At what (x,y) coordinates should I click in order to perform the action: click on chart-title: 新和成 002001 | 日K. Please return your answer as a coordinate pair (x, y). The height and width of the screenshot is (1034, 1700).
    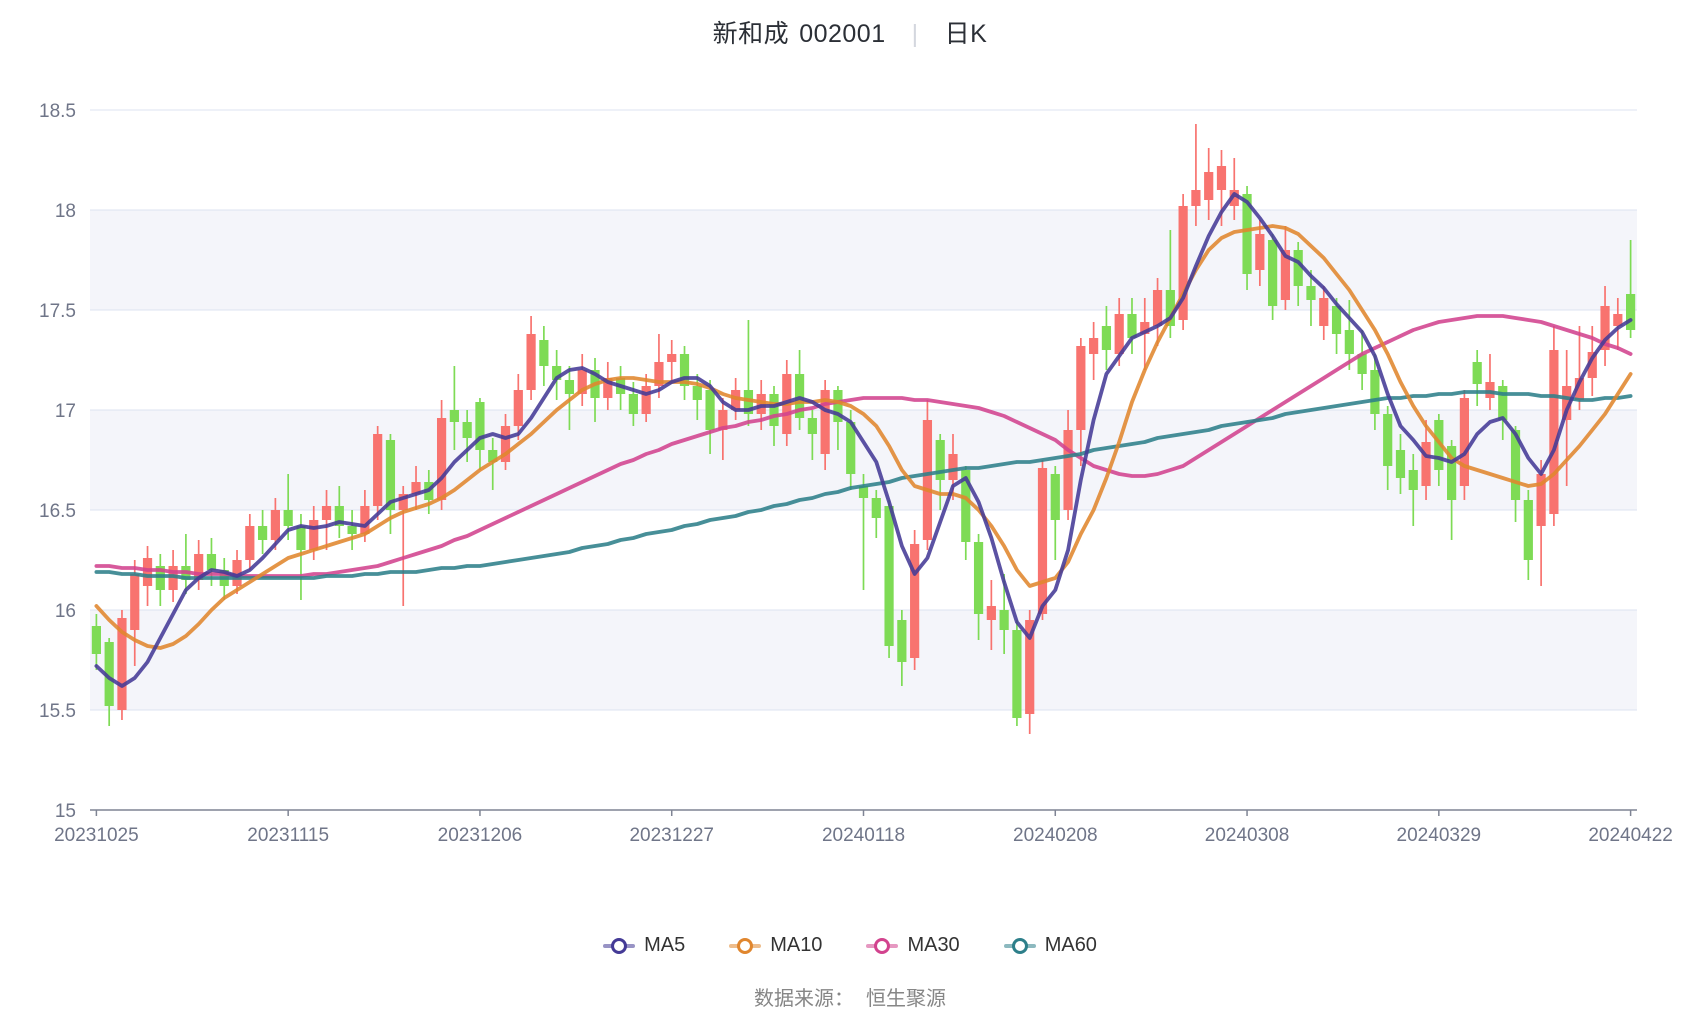
    Looking at the image, I should click on (850, 32).